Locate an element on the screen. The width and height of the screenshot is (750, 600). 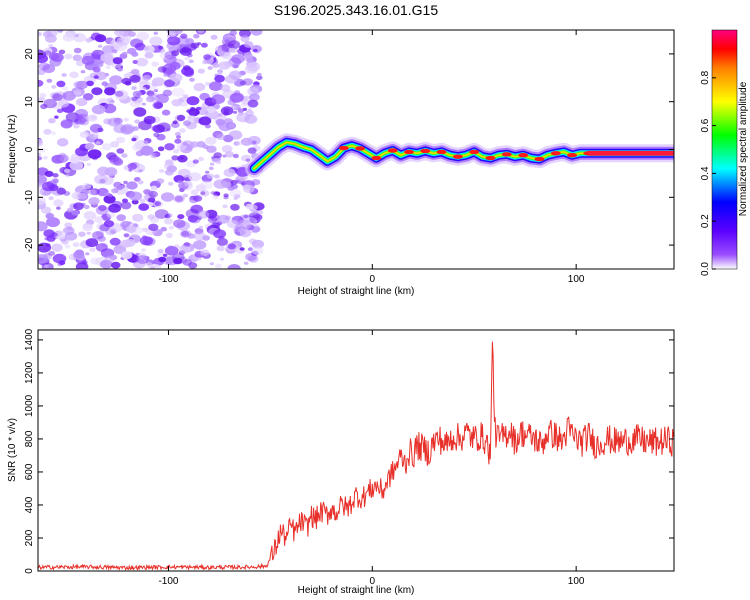
spectrogram-y-axis-label: Frequency (Hz) is located at coordinates (12, 149).